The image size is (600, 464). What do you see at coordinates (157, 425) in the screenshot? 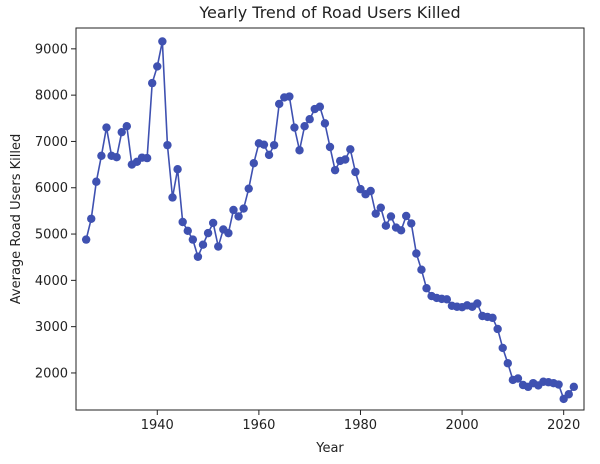
I see `x-tick-label: 1940` at bounding box center [157, 425].